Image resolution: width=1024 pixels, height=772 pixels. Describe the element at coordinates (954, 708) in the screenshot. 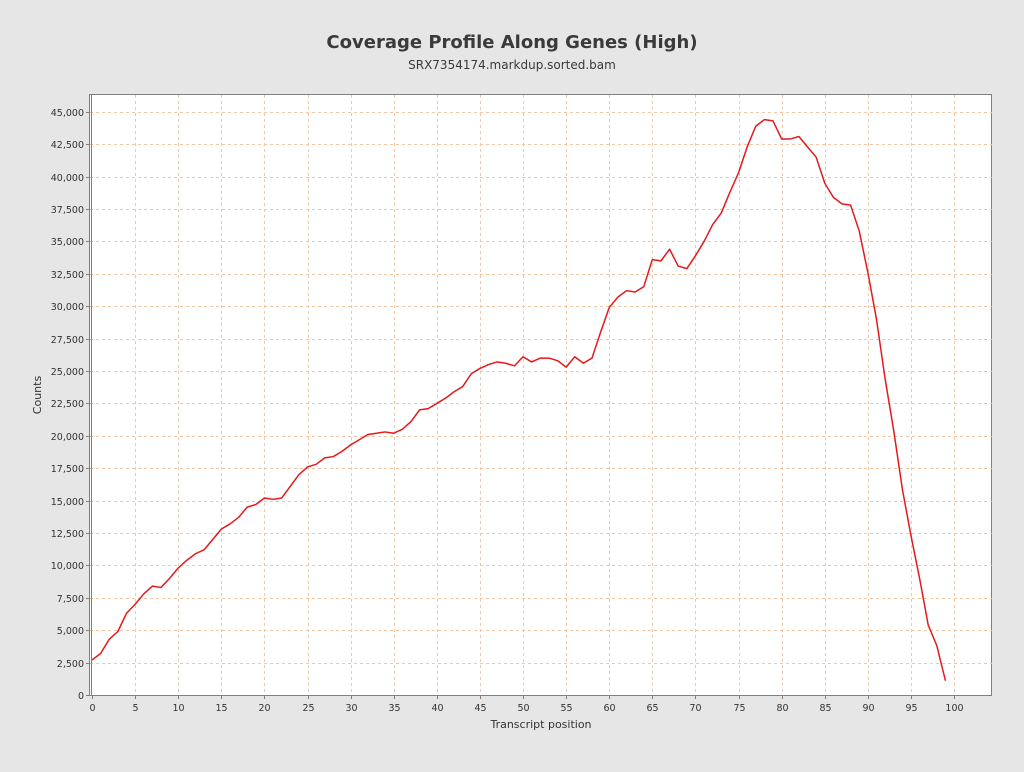

I see `x-tick-label: 100` at that location.